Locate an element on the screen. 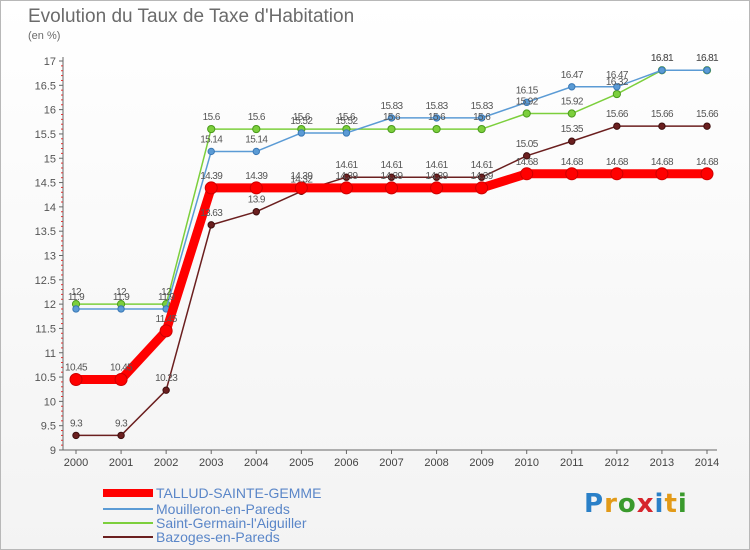 Image resolution: width=750 pixels, height=550 pixels. legend-item-0: TALLUD-SAINTE-GEMME is located at coordinates (212, 493).